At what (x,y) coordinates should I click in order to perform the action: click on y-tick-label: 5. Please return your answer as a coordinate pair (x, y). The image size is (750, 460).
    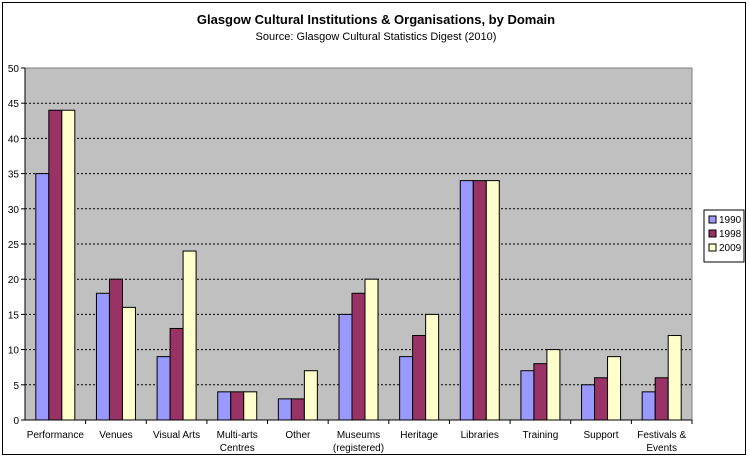
    Looking at the image, I should click on (16, 386).